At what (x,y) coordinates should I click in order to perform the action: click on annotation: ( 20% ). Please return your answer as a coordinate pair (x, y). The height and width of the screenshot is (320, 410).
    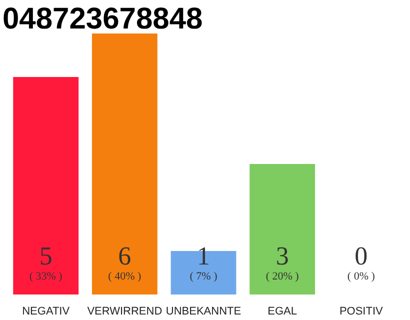
    Looking at the image, I should click on (283, 276).